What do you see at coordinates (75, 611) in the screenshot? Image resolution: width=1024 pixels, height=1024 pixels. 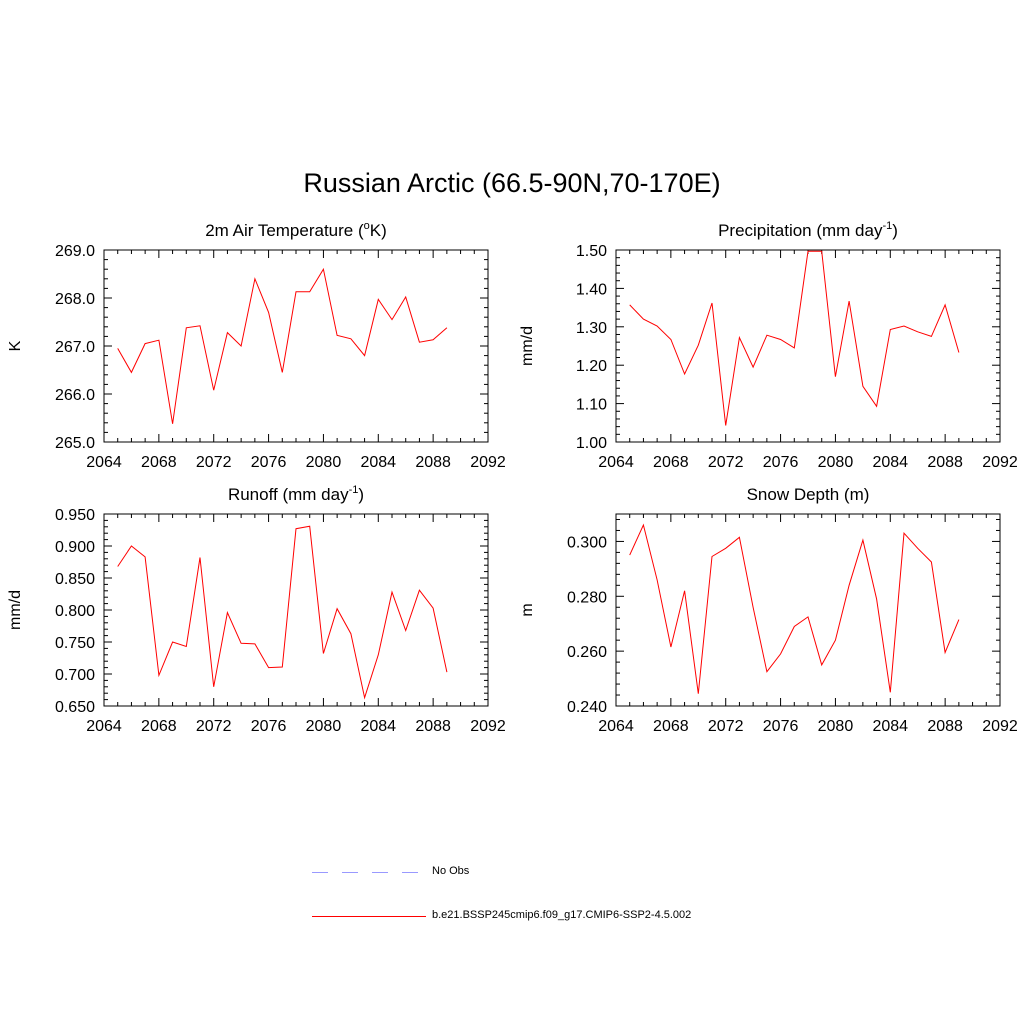 I see `y-tick-label-runoff: 0.800` at bounding box center [75, 611].